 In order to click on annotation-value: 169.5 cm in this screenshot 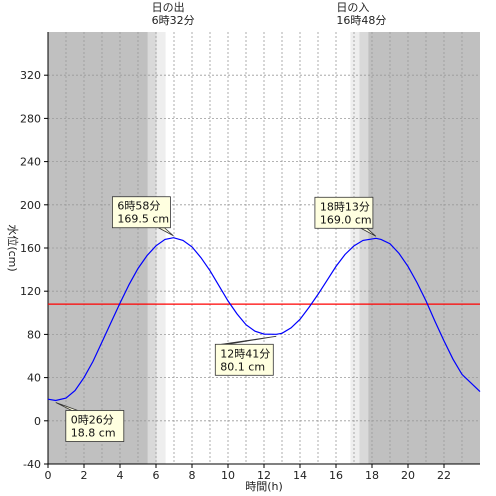, I will do `click(143, 219)`.